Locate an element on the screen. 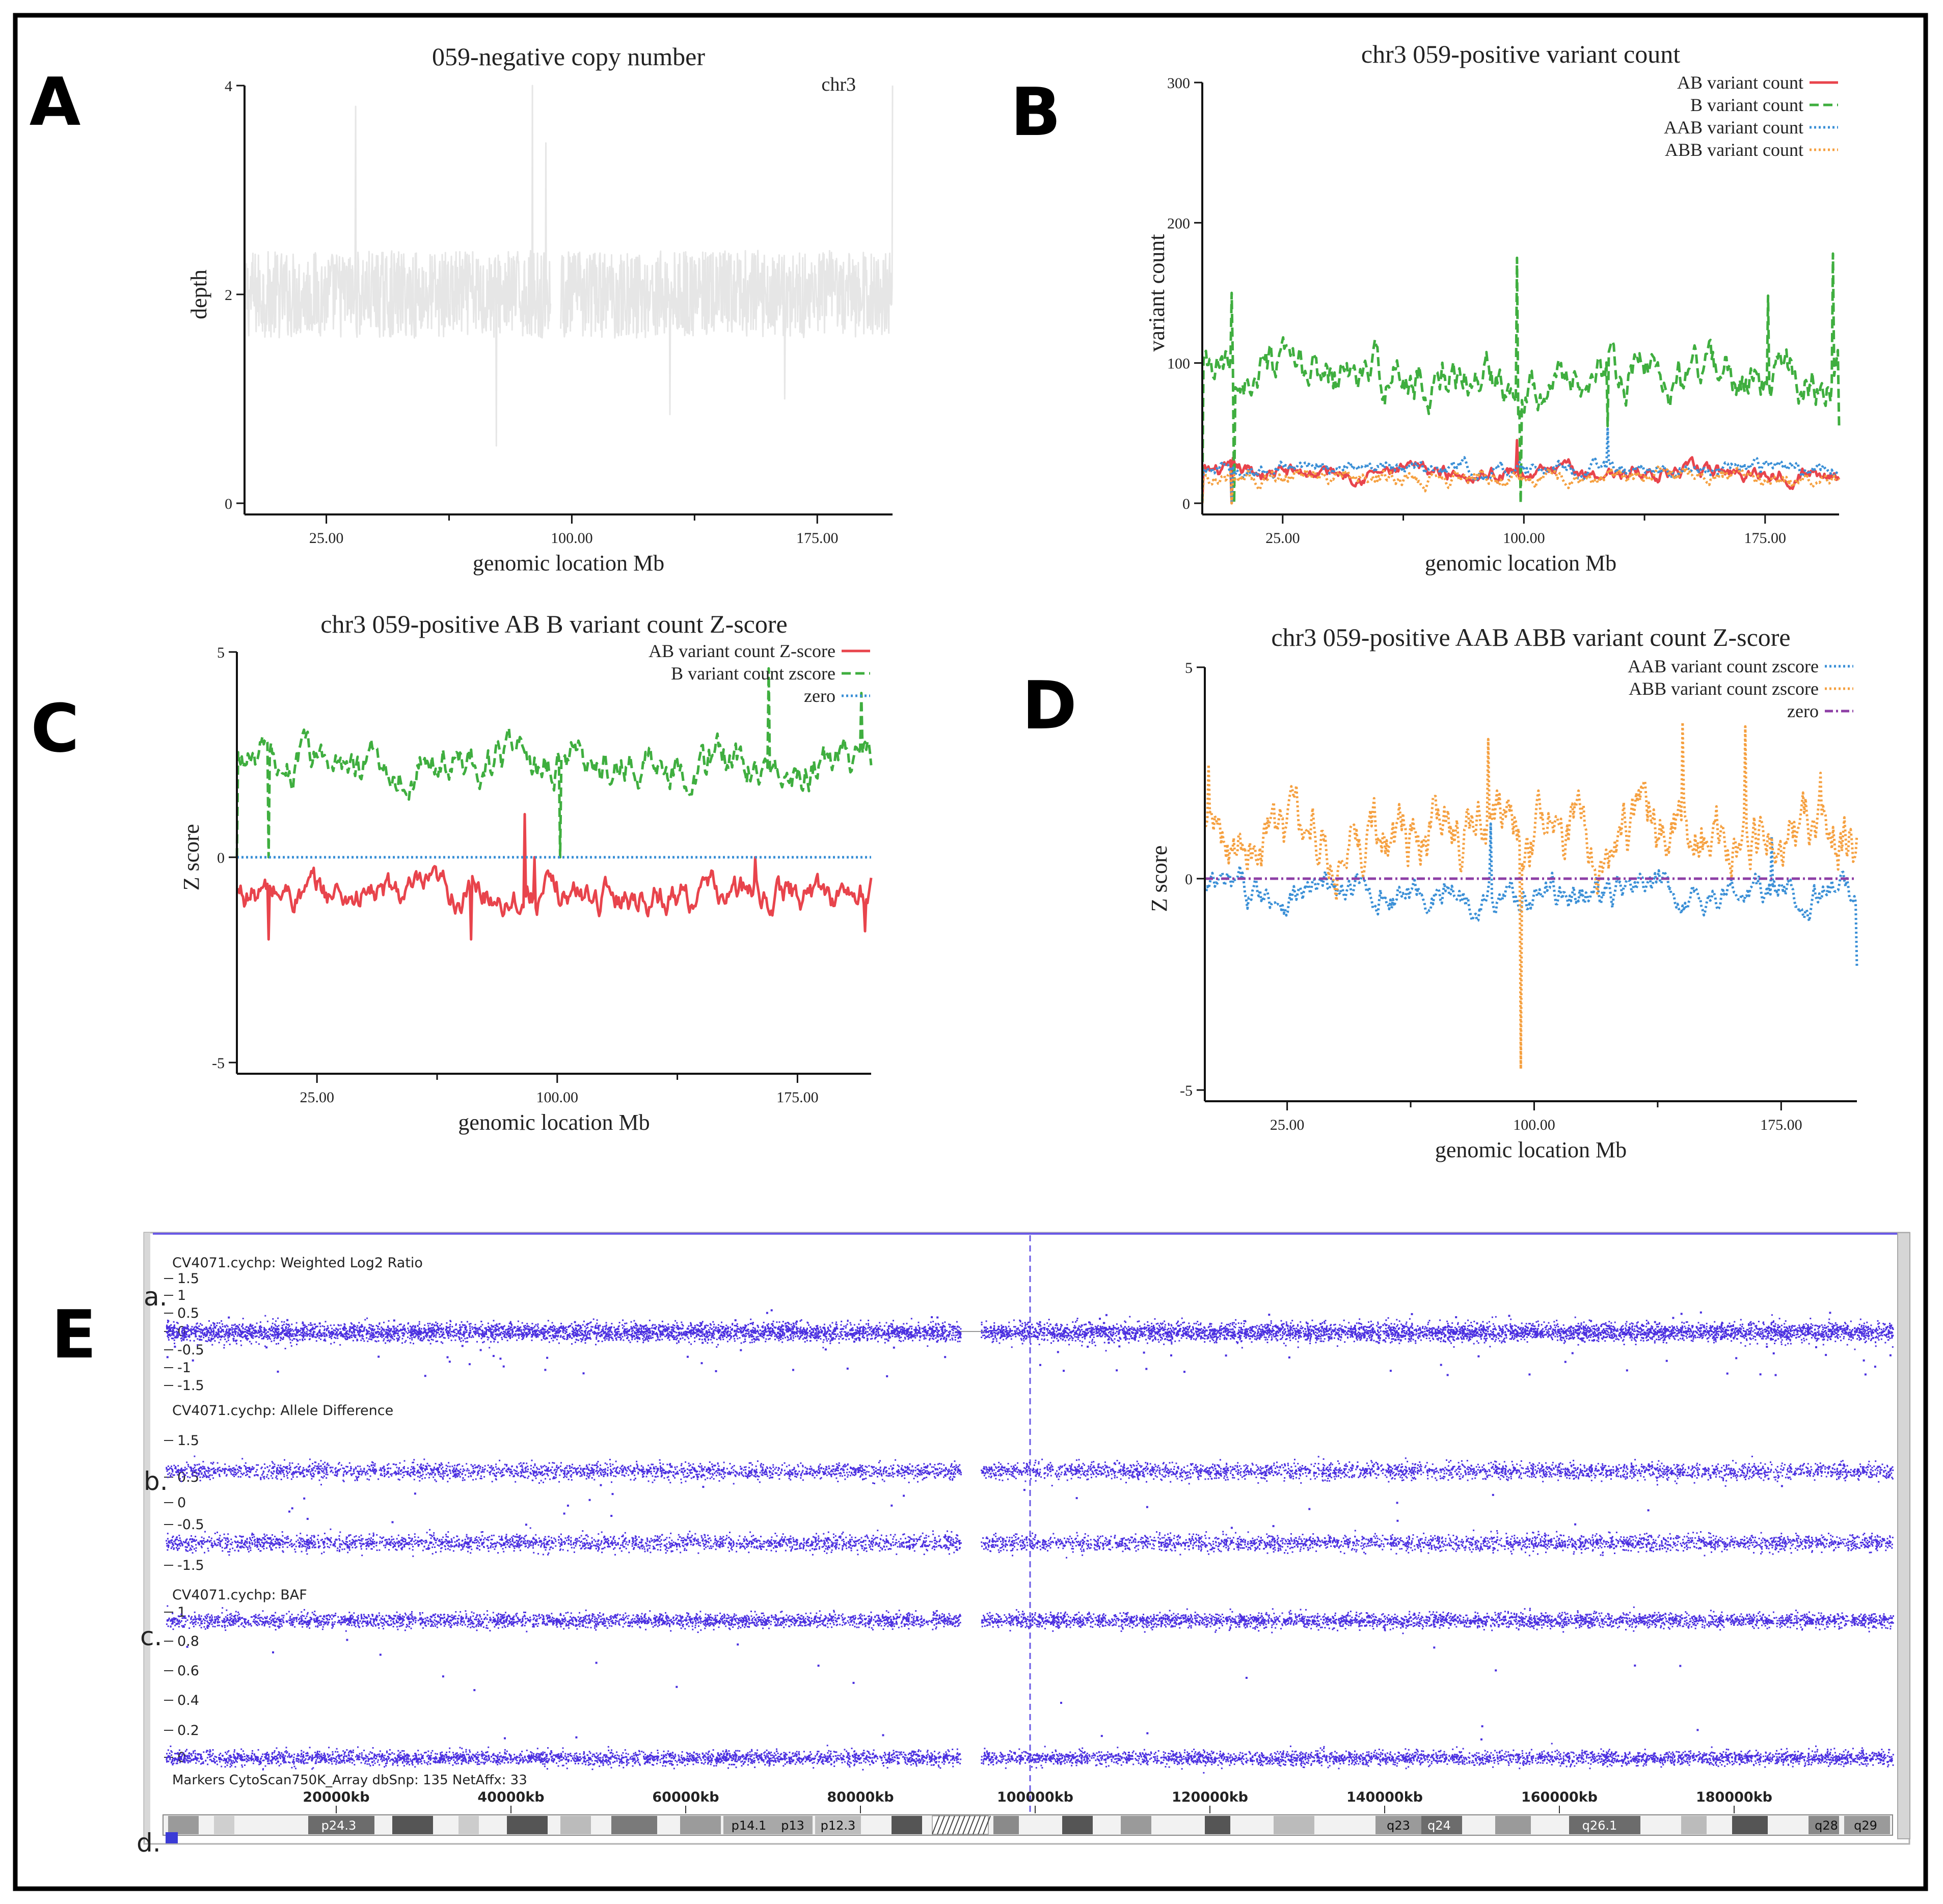  series-label: chr3 is located at coordinates (838, 84).